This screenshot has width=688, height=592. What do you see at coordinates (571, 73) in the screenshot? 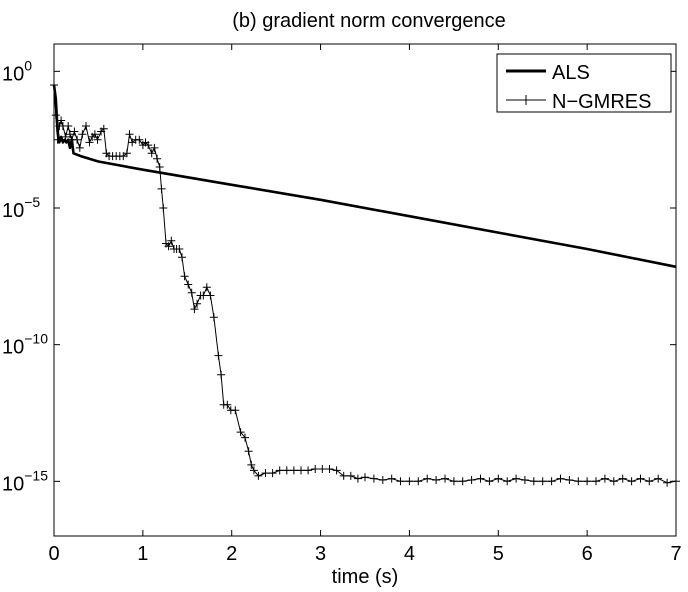
I see `legend-label-als: ALS` at bounding box center [571, 73].